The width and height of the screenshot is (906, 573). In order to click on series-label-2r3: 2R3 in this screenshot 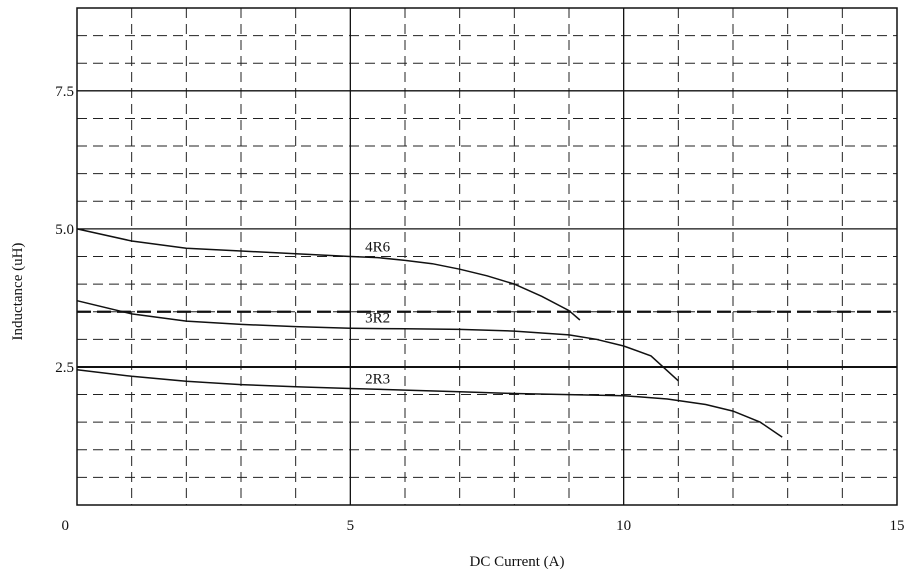, I will do `click(377, 379)`.